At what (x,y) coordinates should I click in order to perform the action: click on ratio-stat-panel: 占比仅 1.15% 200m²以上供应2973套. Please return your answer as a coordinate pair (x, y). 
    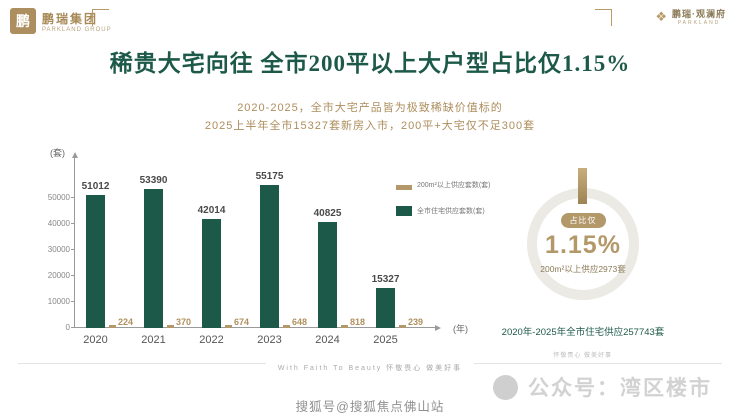
    Looking at the image, I should click on (583, 234).